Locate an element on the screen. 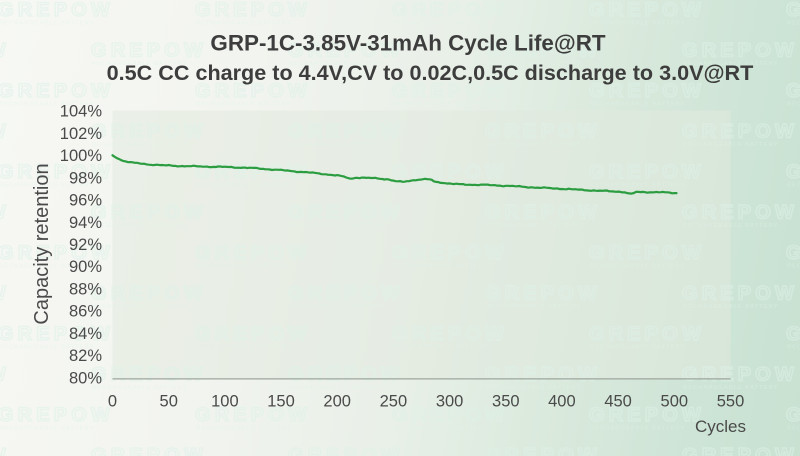 The image size is (800, 456). svg-text: 450 is located at coordinates (618, 402).